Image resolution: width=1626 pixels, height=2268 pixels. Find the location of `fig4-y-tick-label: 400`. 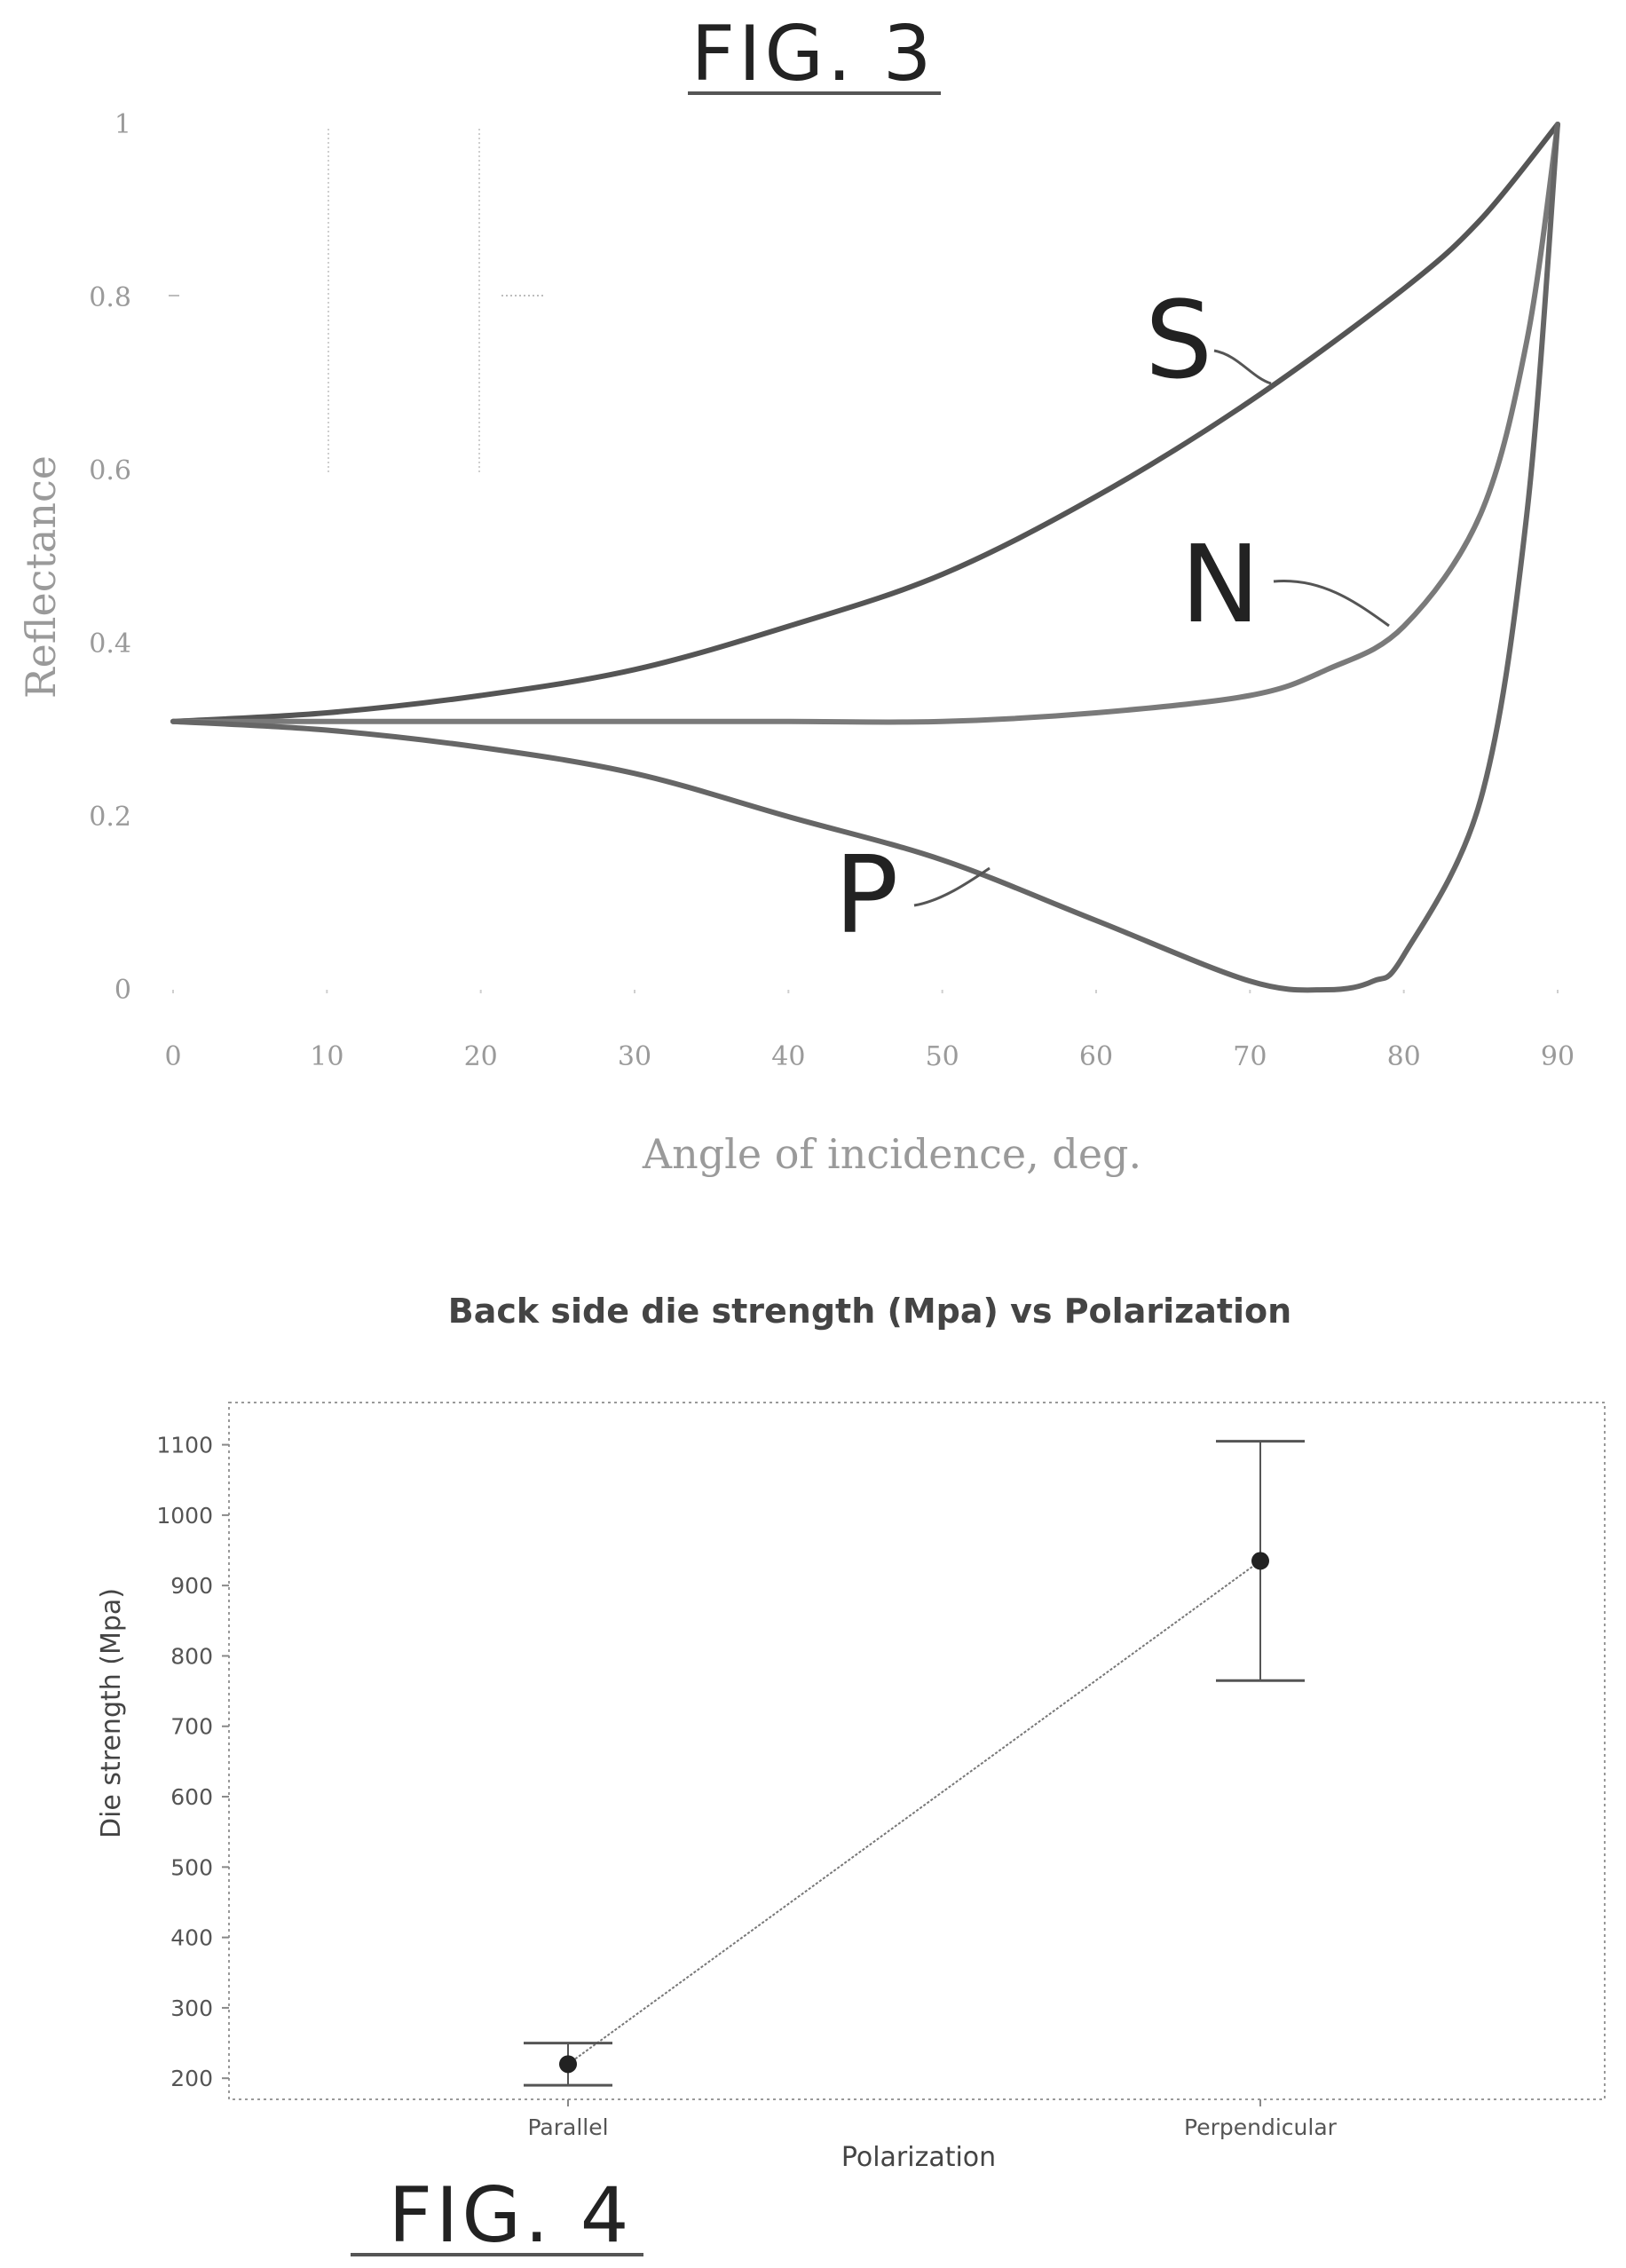

fig4-y-tick-label: 400 is located at coordinates (192, 1938).